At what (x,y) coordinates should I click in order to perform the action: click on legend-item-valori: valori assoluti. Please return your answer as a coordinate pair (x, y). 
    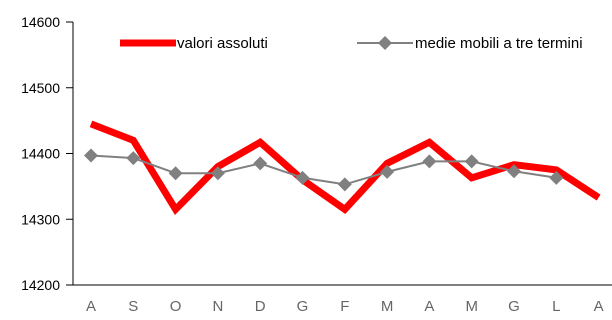
    Looking at the image, I should click on (194, 43).